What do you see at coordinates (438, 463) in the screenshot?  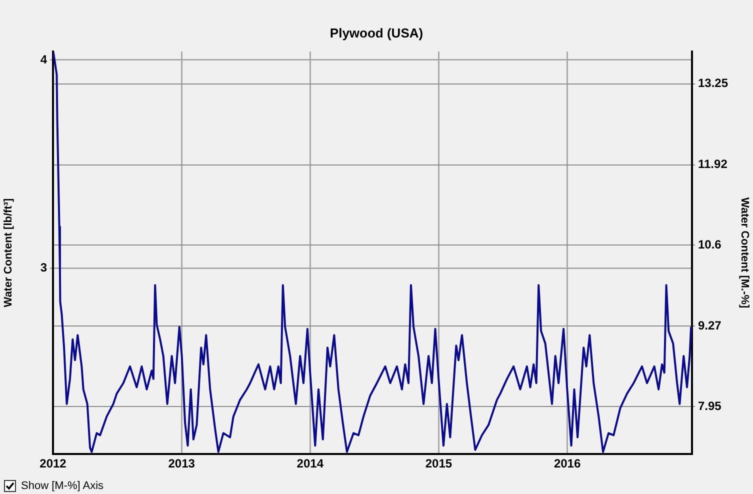 I see `x-tick-label: 2015` at bounding box center [438, 463].